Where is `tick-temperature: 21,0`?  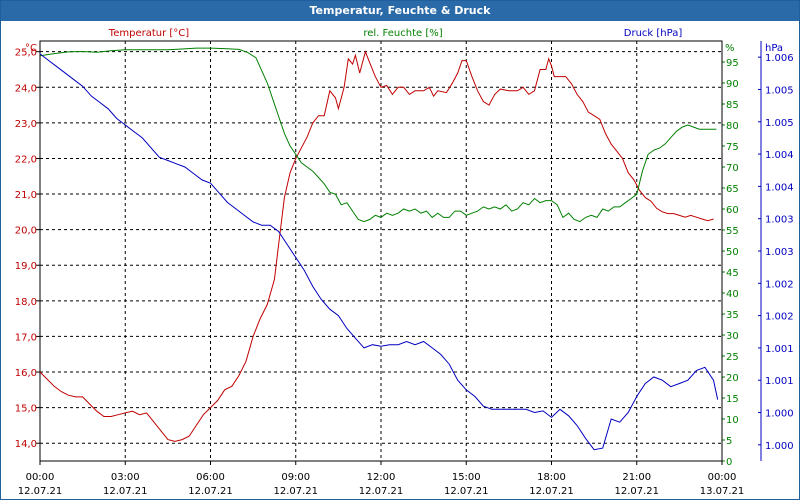 tick-temperature: 21,0 is located at coordinates (26, 195).